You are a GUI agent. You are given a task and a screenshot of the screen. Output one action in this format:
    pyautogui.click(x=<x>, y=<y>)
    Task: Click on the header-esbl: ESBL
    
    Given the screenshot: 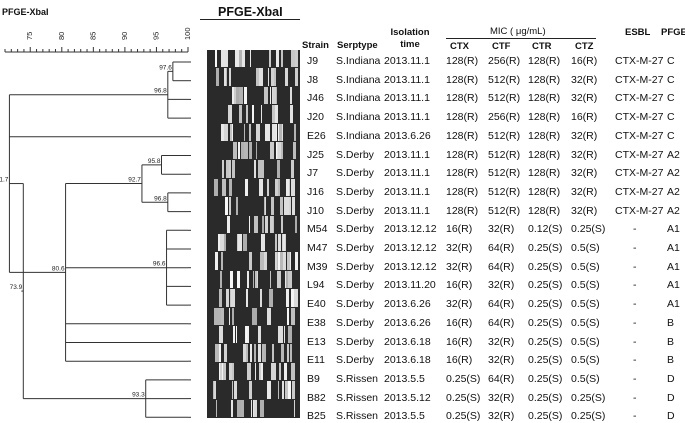 What is the action you would take?
    pyautogui.click(x=638, y=32)
    